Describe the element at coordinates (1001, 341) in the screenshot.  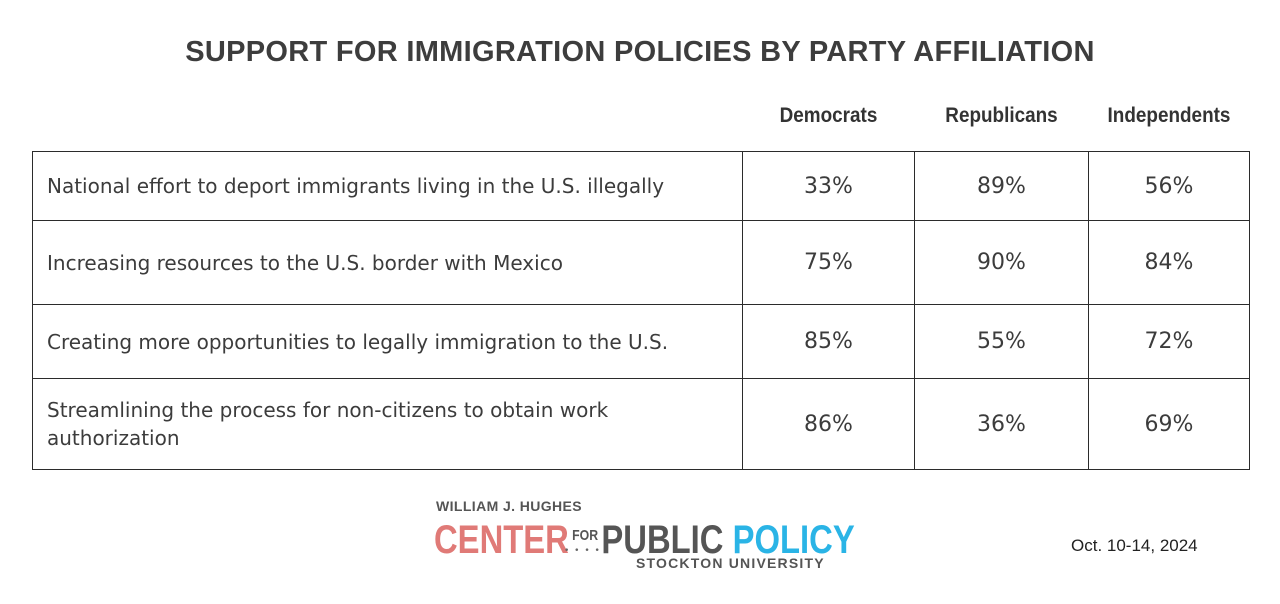
I see `cell-value: 55%` at that location.